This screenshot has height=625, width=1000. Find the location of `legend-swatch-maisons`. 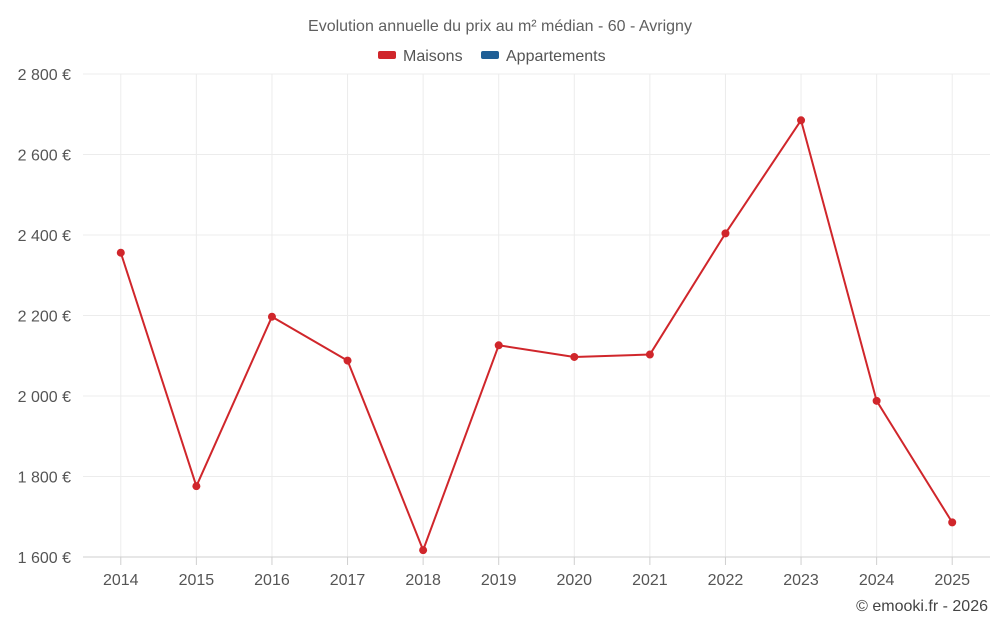

legend-swatch-maisons is located at coordinates (387, 55).